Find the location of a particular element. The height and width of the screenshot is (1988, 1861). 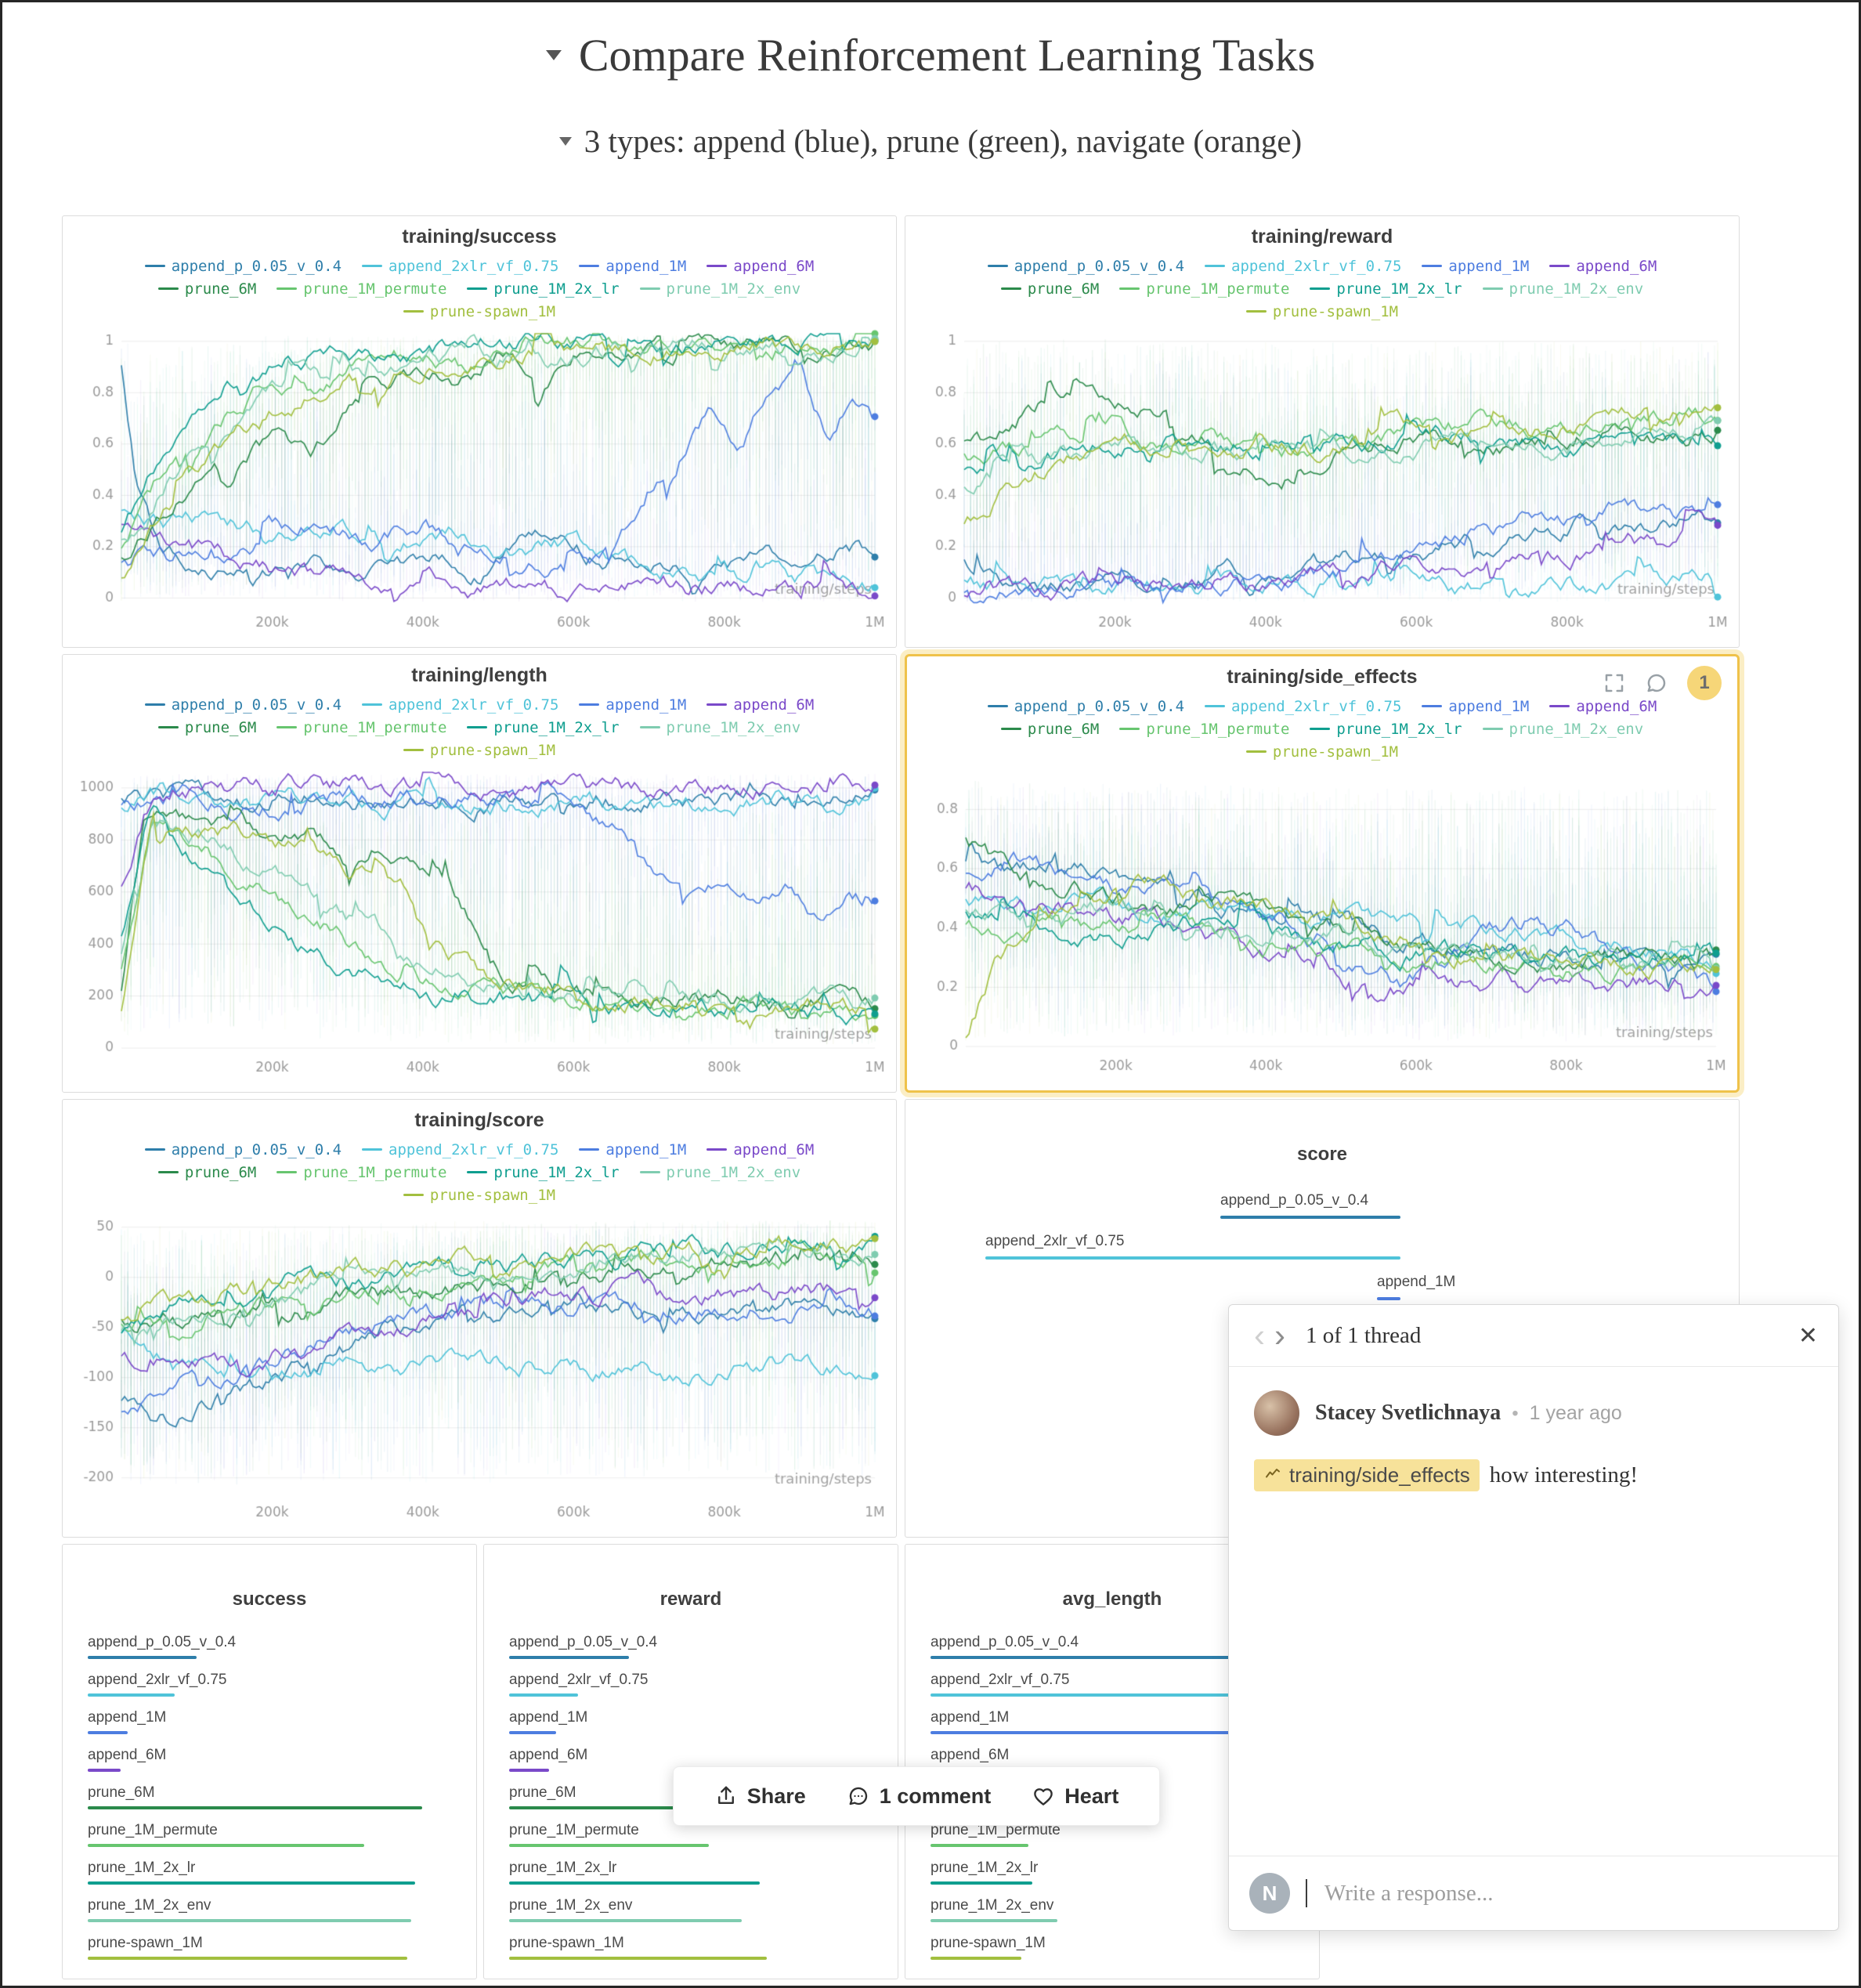

fullscreen-icon is located at coordinates (1614, 683).